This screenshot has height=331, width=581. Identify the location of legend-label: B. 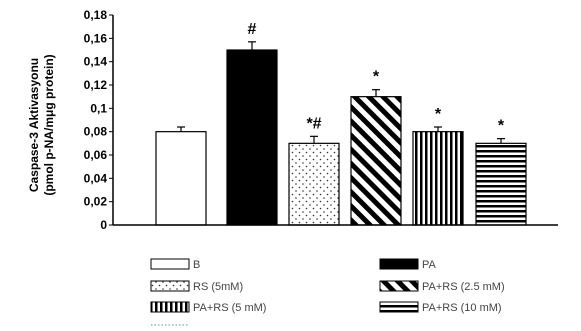
(196, 265).